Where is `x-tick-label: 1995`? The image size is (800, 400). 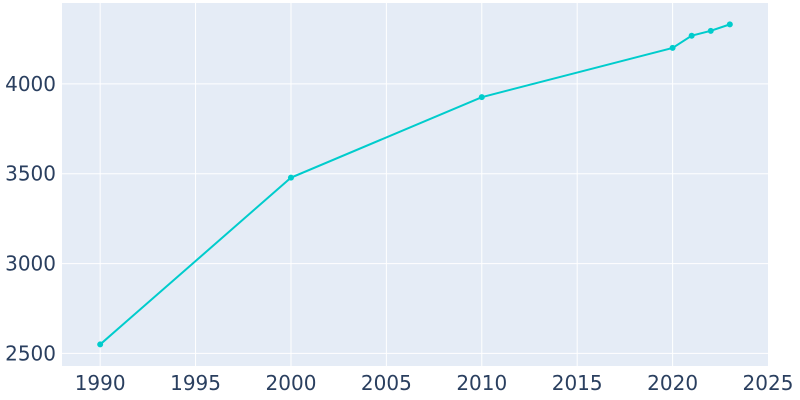 x-tick-label: 1995 is located at coordinates (195, 383).